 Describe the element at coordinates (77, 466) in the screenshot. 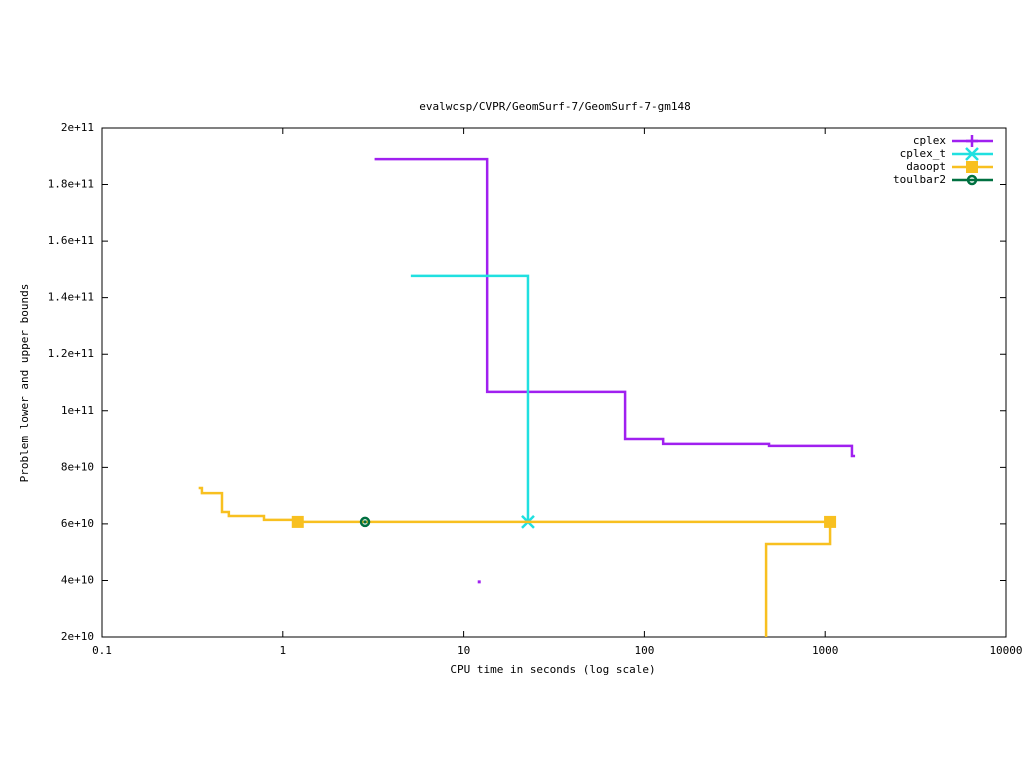

I see `y-tick-label: 8e+10` at that location.